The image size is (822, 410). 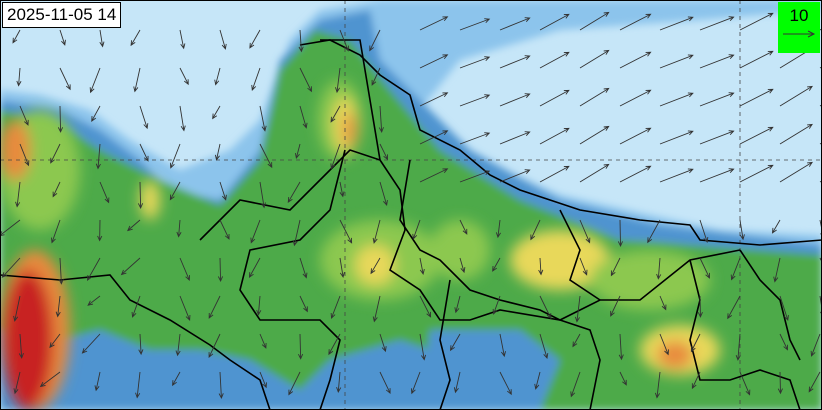 I want to click on timestamp-label: 2025-11-05 14, so click(x=62, y=15).